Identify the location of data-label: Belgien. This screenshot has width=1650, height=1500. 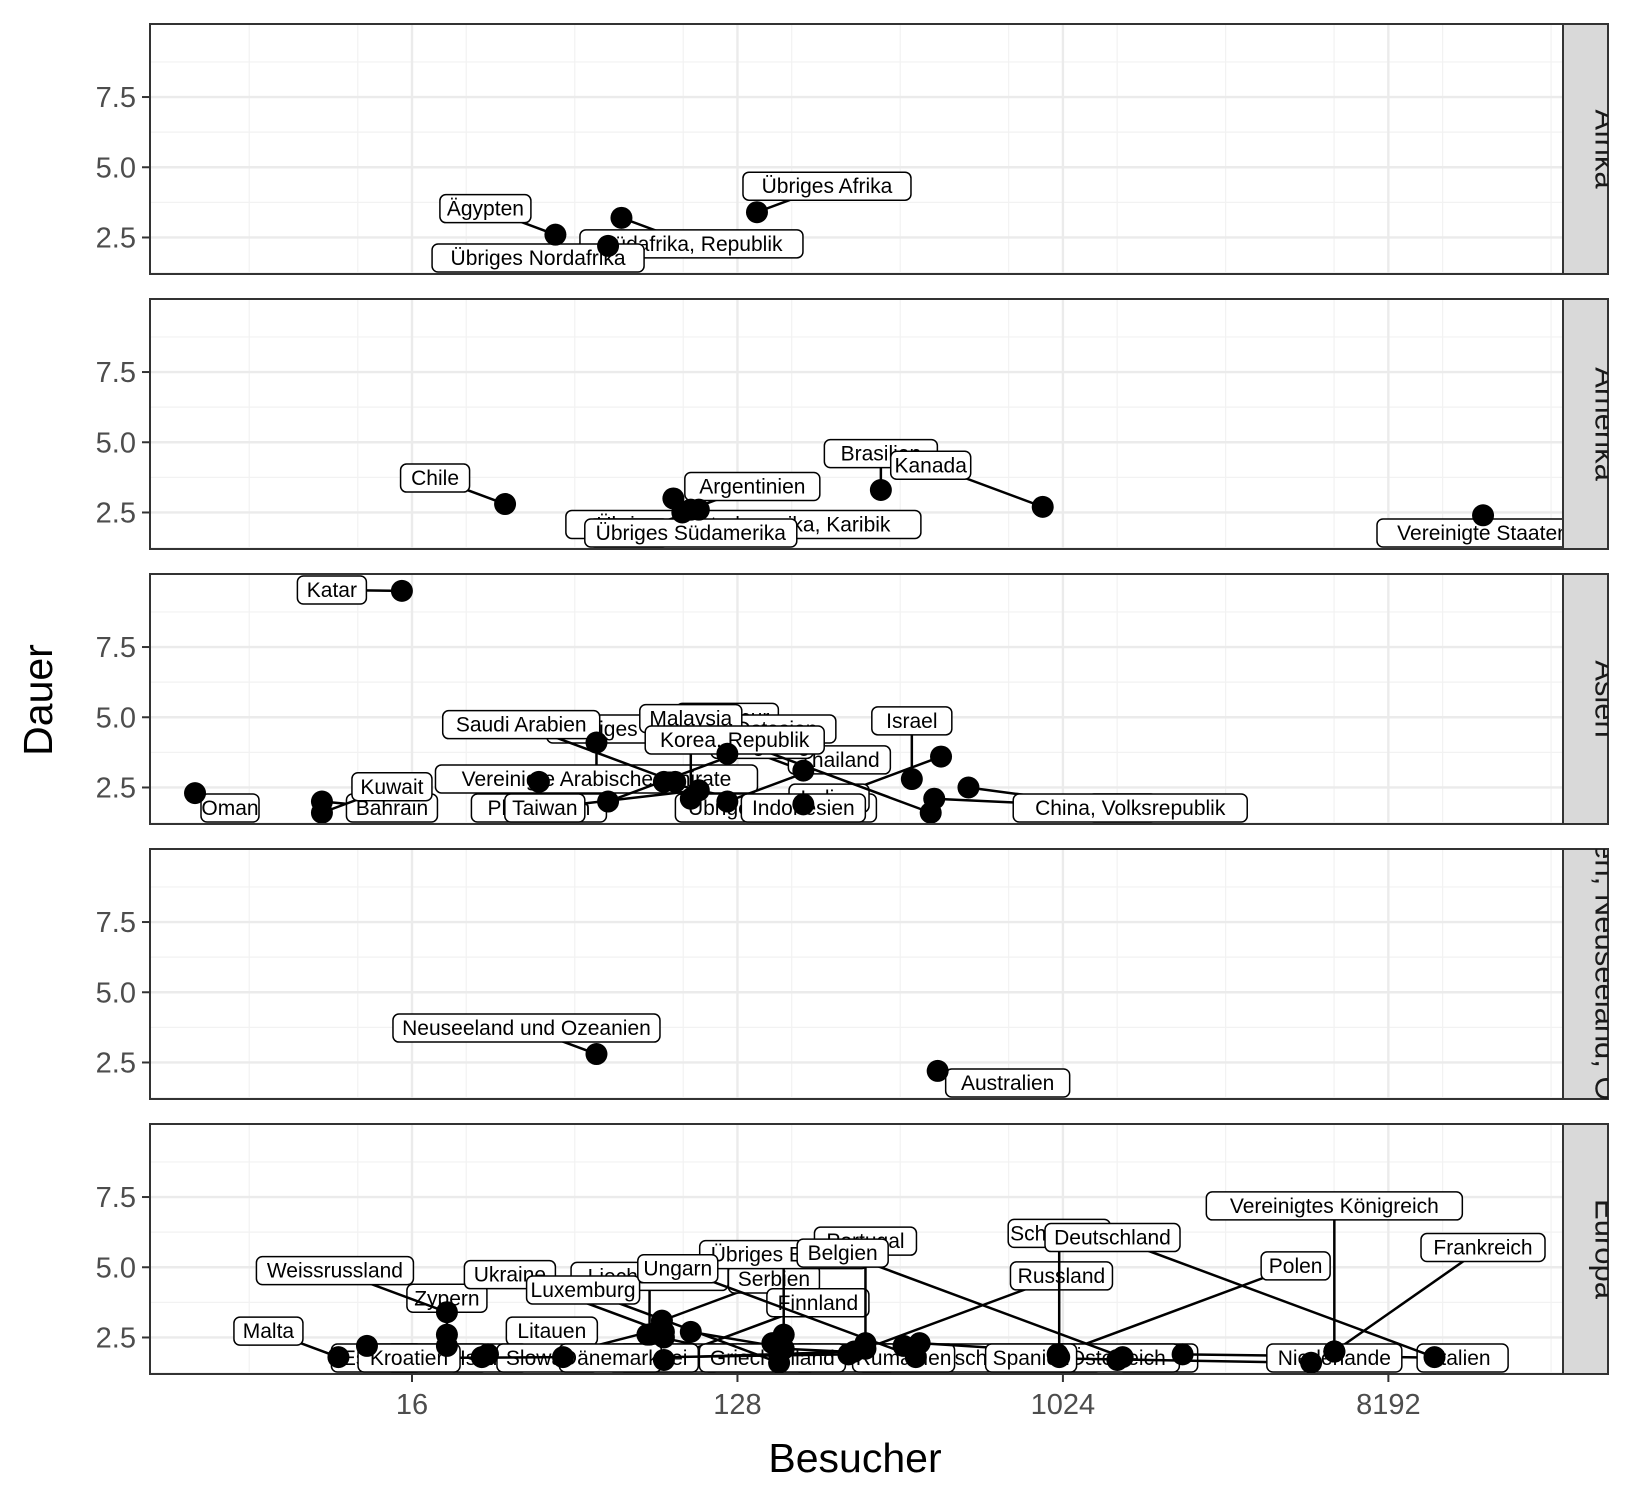
(842, 1253).